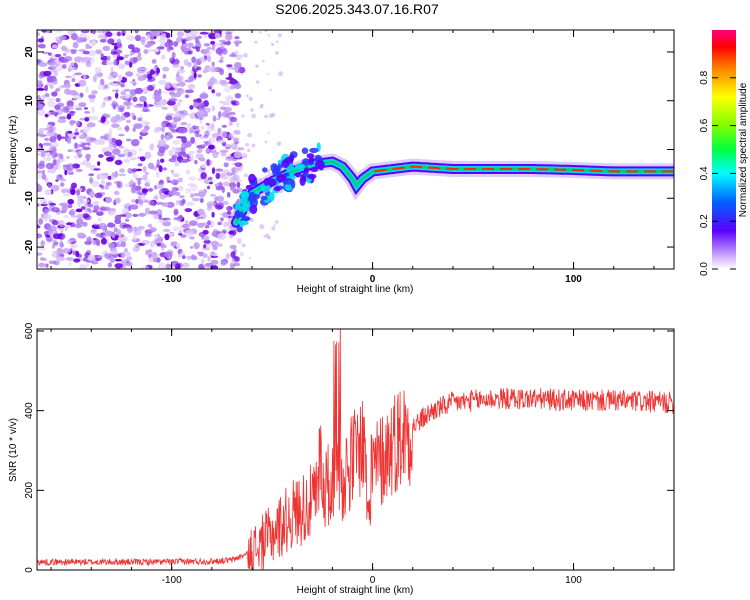  I want to click on colorbar-tick-label: 0.0, so click(704, 269).